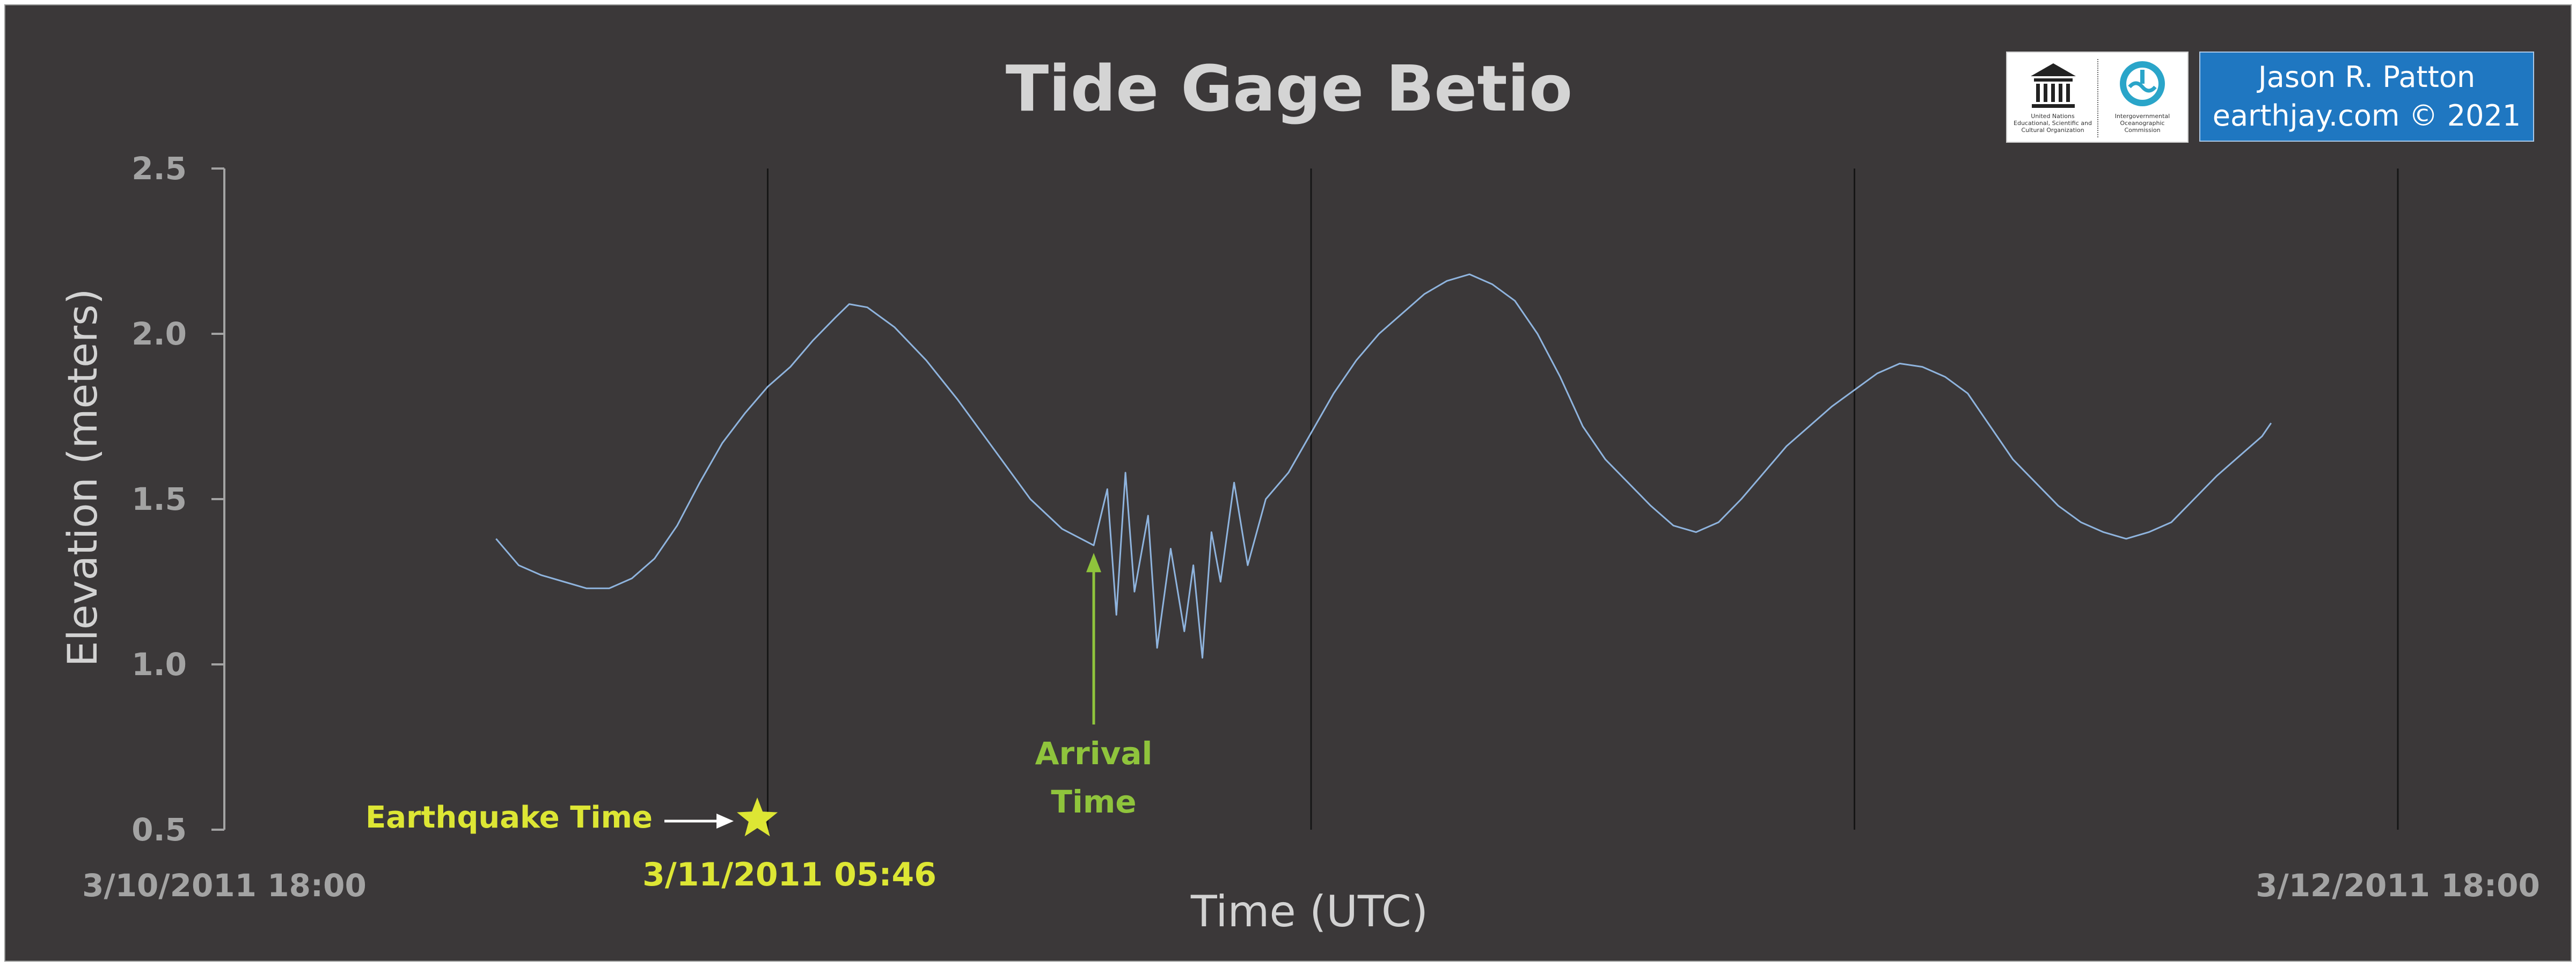  I want to click on axes, so click(218, 499).